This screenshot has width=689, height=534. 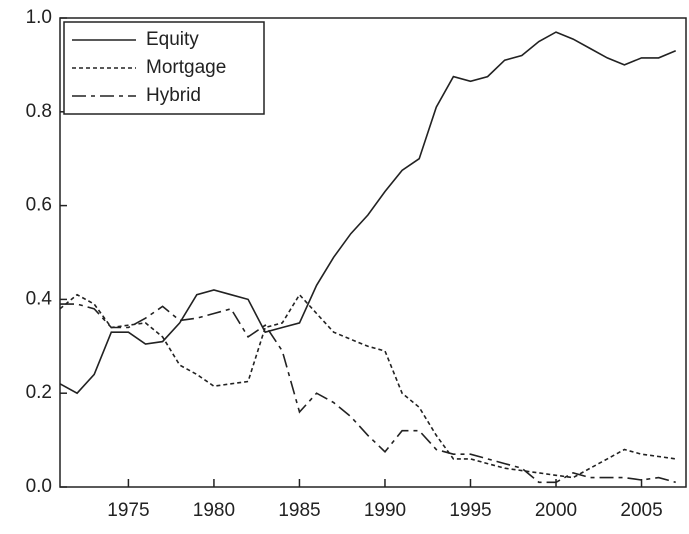 What do you see at coordinates (470, 510) in the screenshot?
I see `x-tick-label: 1995` at bounding box center [470, 510].